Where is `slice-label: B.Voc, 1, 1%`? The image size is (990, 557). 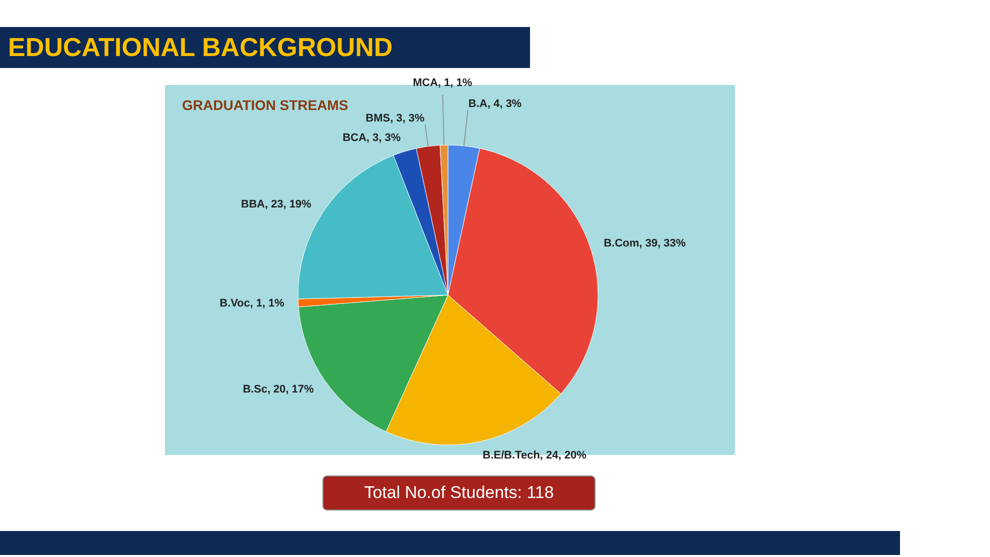
slice-label: B.Voc, 1, 1% is located at coordinates (252, 304).